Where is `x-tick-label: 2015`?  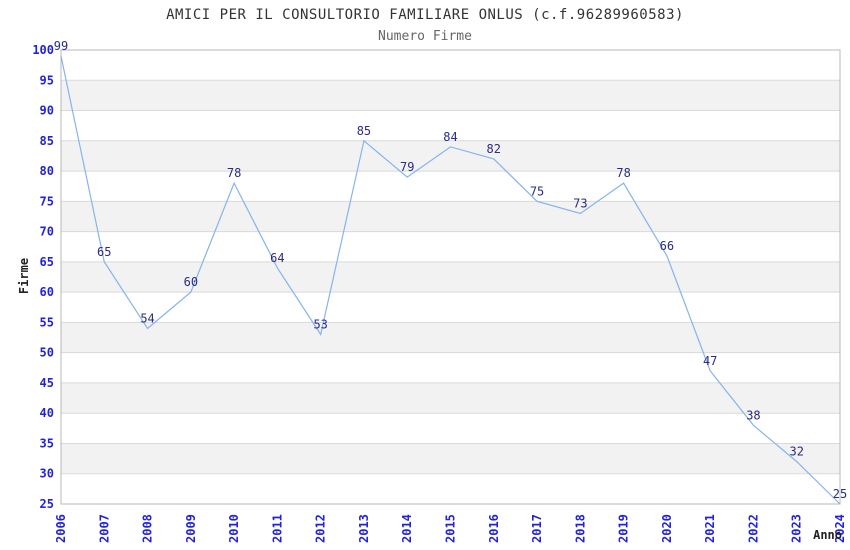 x-tick-label: 2015 is located at coordinates (451, 528).